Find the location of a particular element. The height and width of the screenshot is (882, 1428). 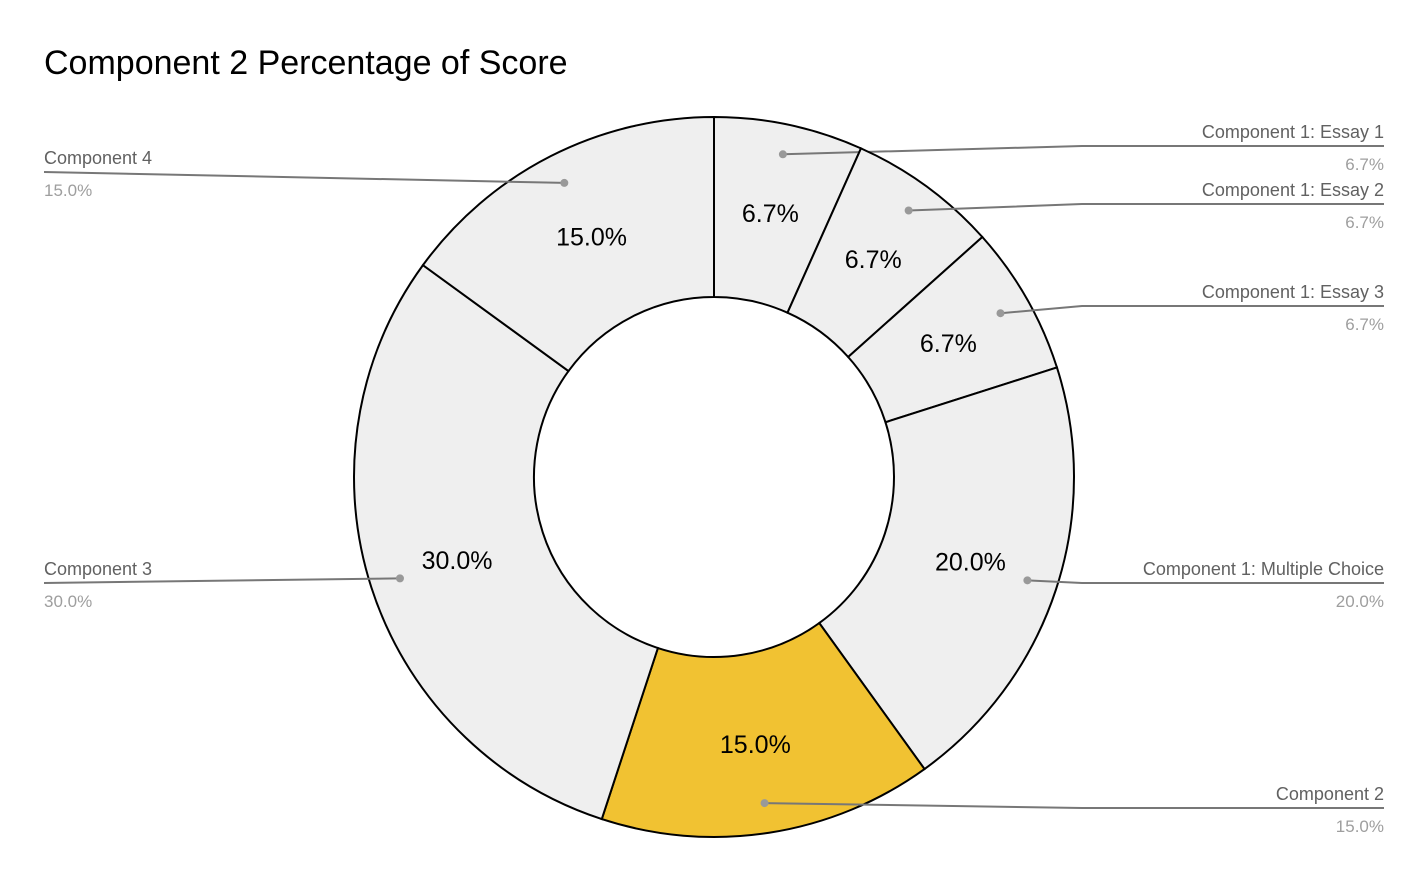

callout-label: Component 1: Essay 1 is located at coordinates (1293, 132).